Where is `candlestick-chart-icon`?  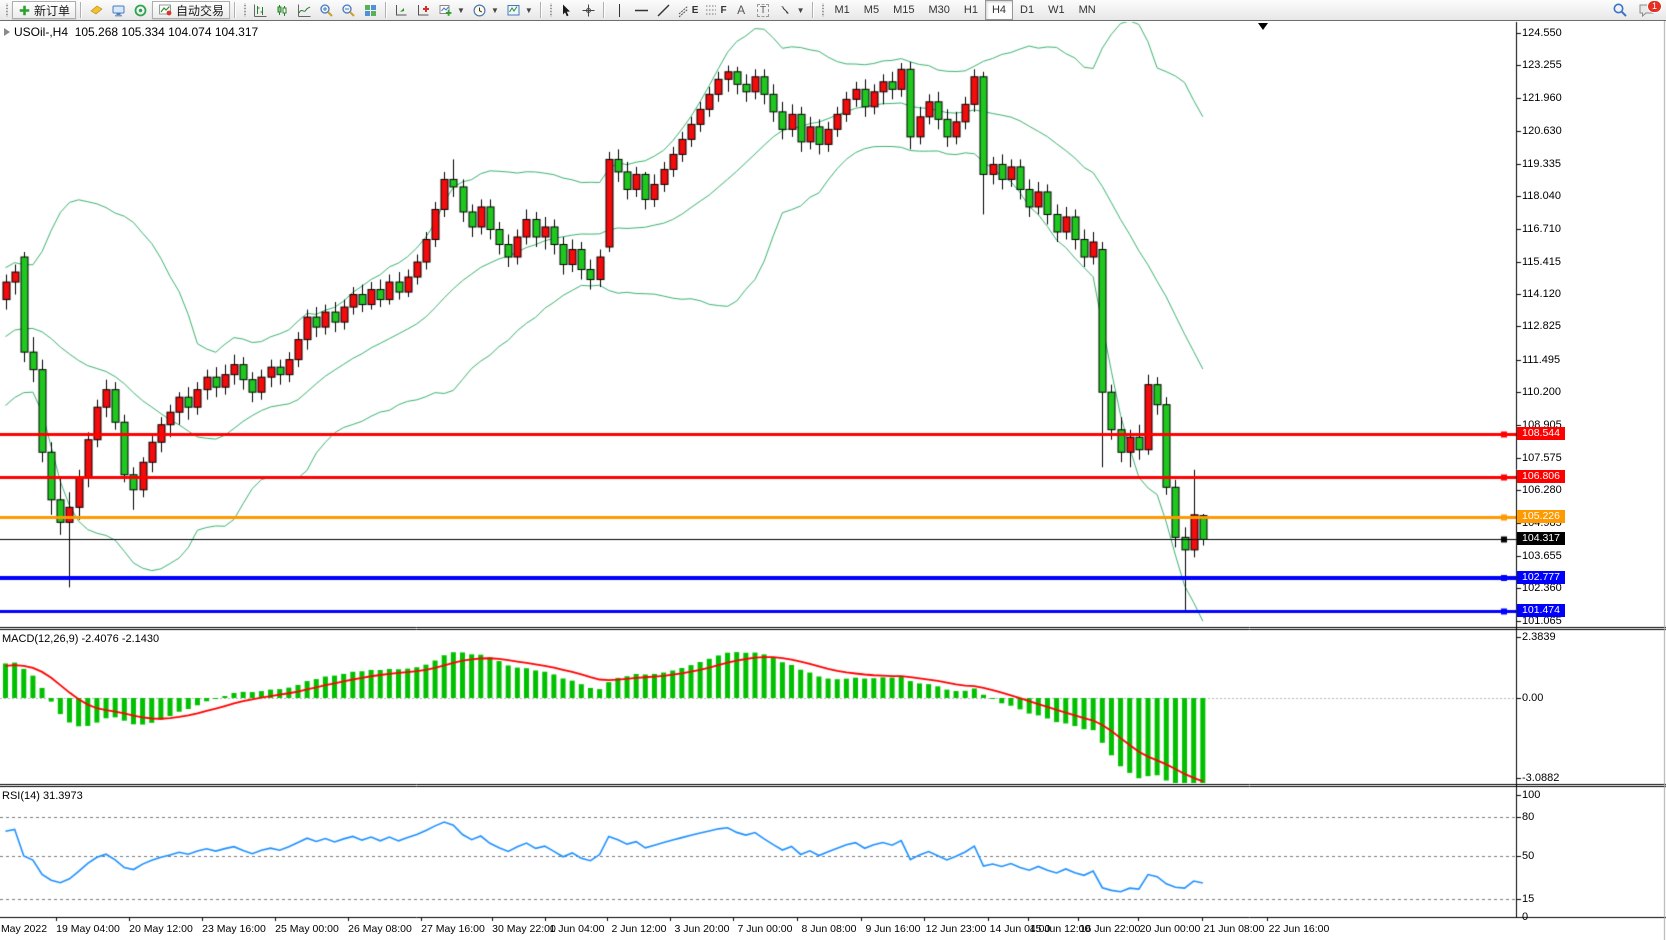 candlestick-chart-icon is located at coordinates (282, 10).